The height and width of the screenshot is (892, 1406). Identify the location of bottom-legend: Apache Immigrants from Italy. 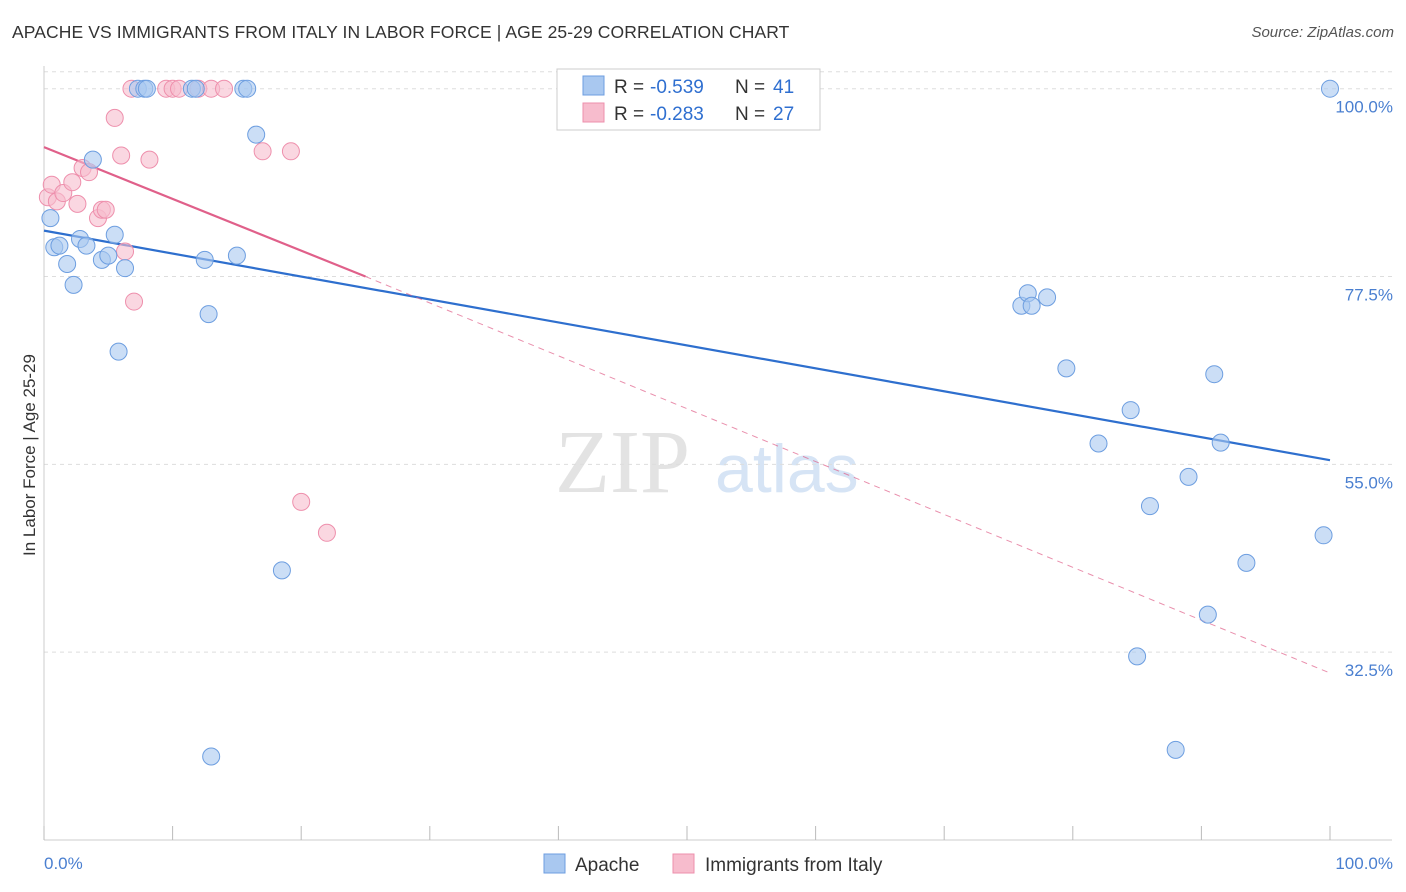
(713, 864).